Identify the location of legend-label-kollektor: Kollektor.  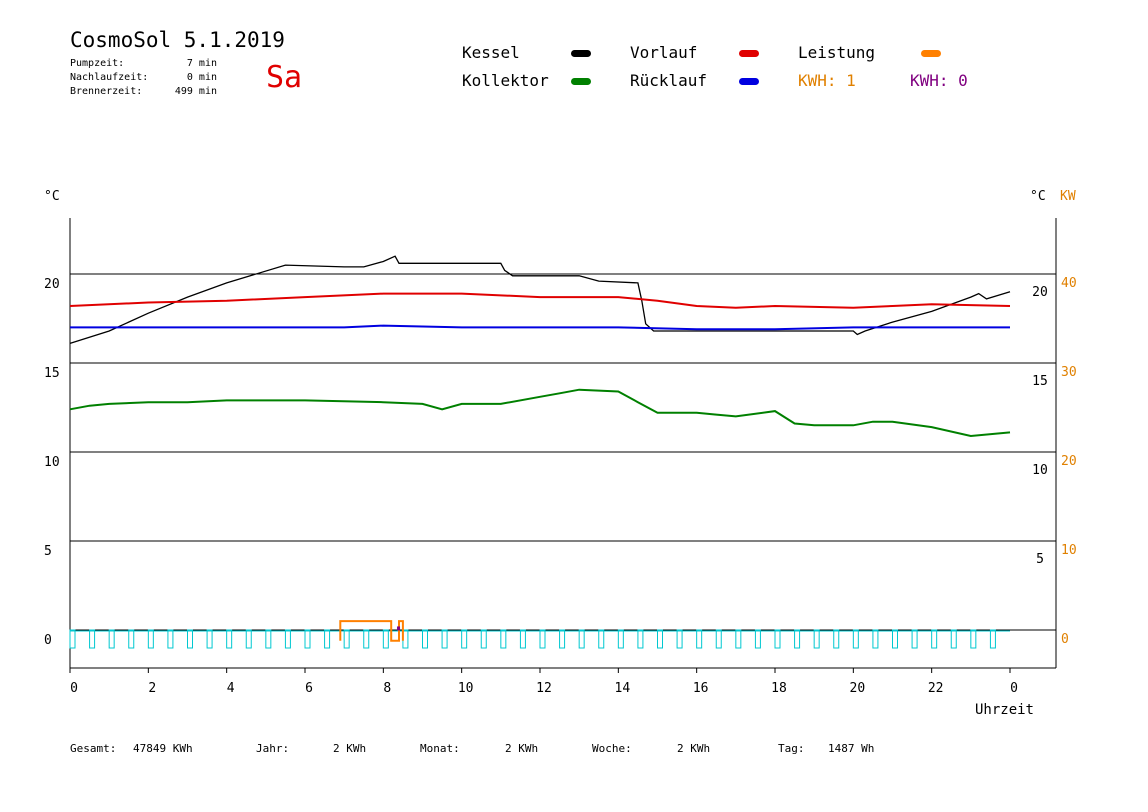
(505, 80).